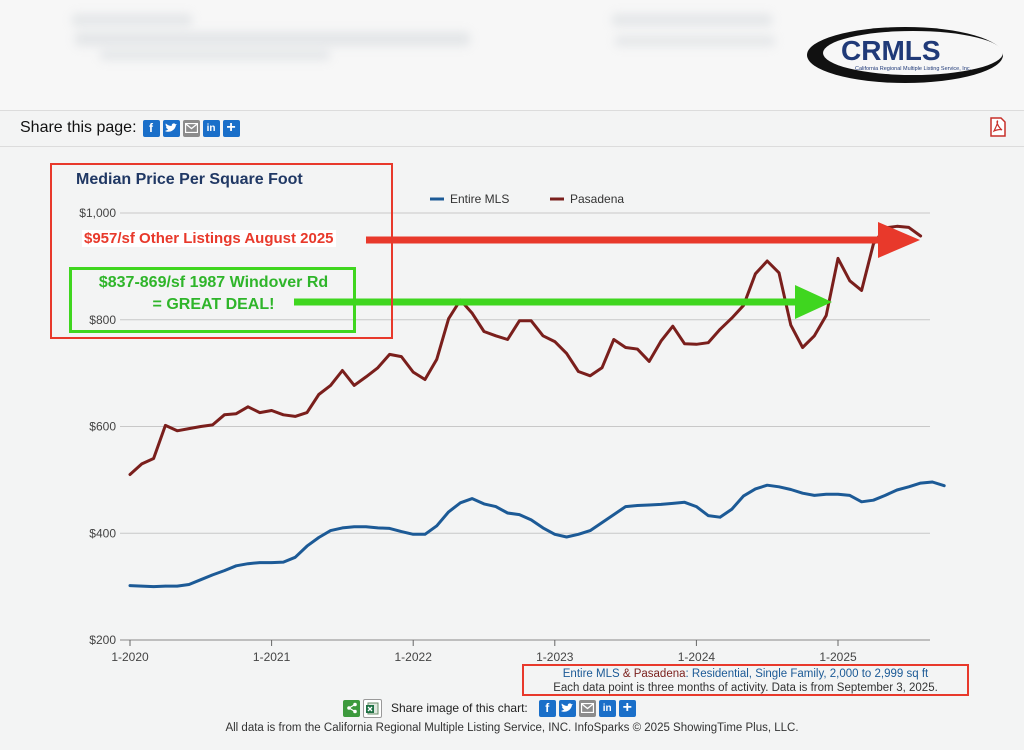 This screenshot has height=750, width=1024. I want to click on excel-icon, so click(372, 708).